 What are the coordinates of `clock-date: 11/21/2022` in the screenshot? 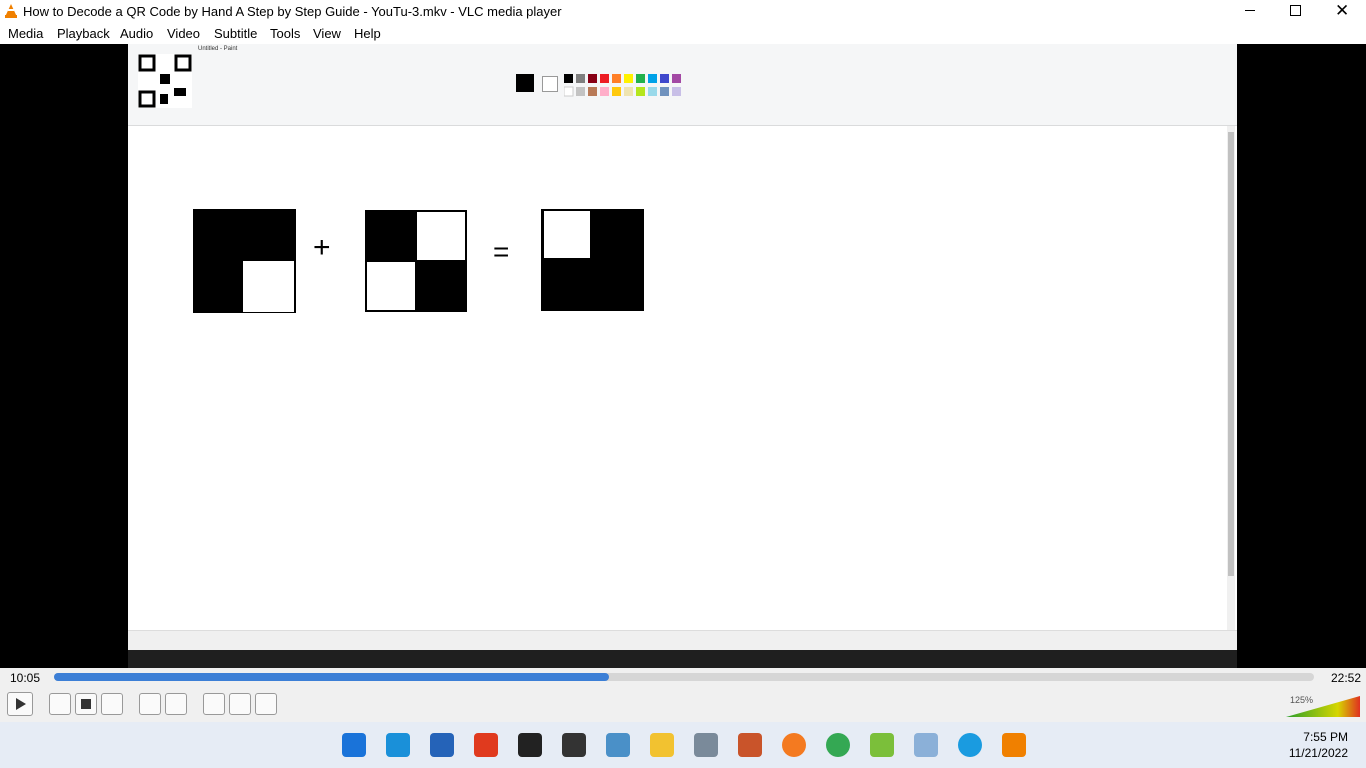 It's located at (1318, 753).